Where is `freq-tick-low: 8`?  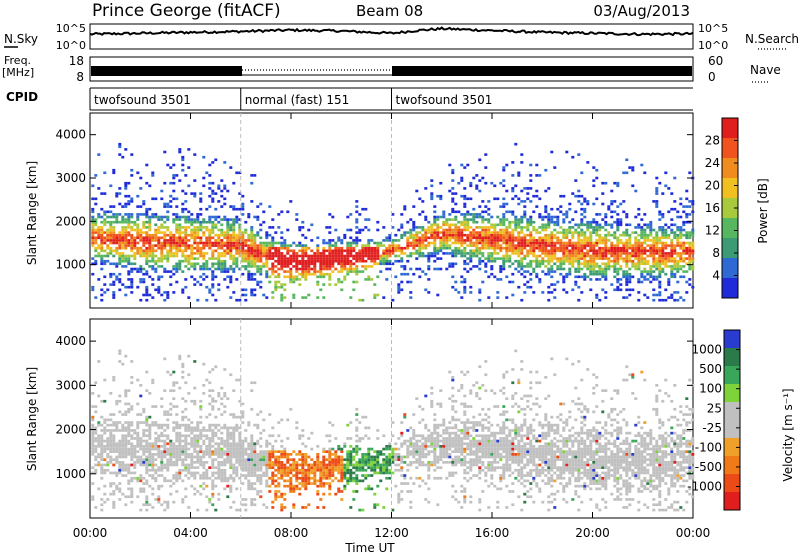 freq-tick-low: 8 is located at coordinates (80, 77).